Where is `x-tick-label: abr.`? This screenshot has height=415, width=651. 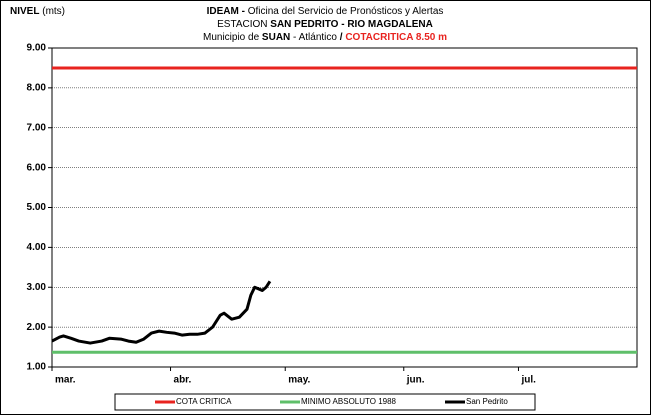 x-tick-label: abr. is located at coordinates (183, 380).